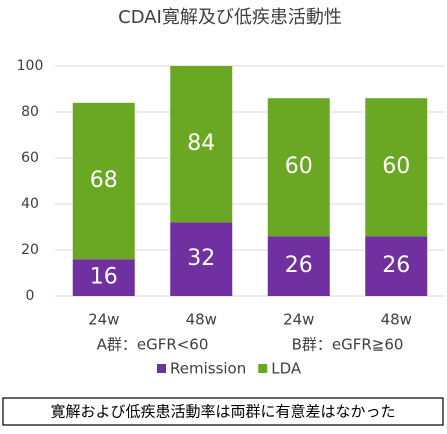 This screenshot has height=434, width=447. Describe the element at coordinates (30, 158) in the screenshot. I see `y-tick-label: 60` at that location.